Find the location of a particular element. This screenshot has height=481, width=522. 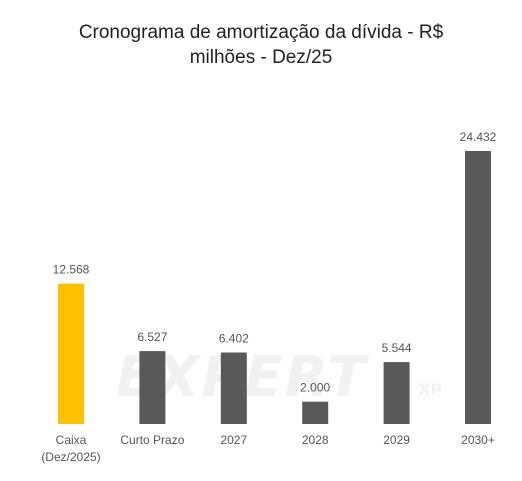

data-label-3: 2.000 is located at coordinates (315, 388).